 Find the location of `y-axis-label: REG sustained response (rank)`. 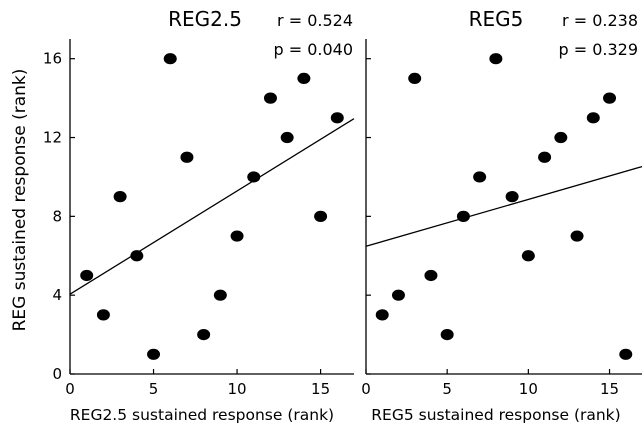

y-axis-label: REG sustained response (rank) is located at coordinates (20, 200).